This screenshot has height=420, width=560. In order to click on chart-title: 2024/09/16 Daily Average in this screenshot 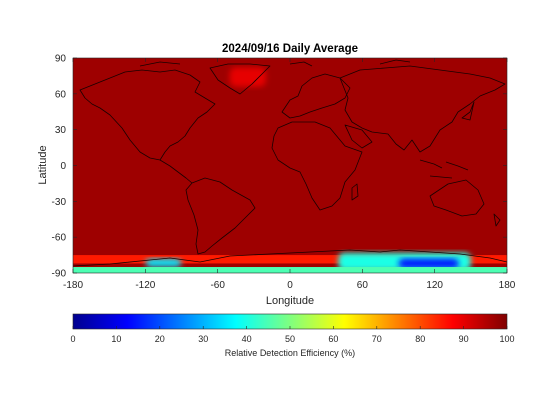, I will do `click(290, 49)`.